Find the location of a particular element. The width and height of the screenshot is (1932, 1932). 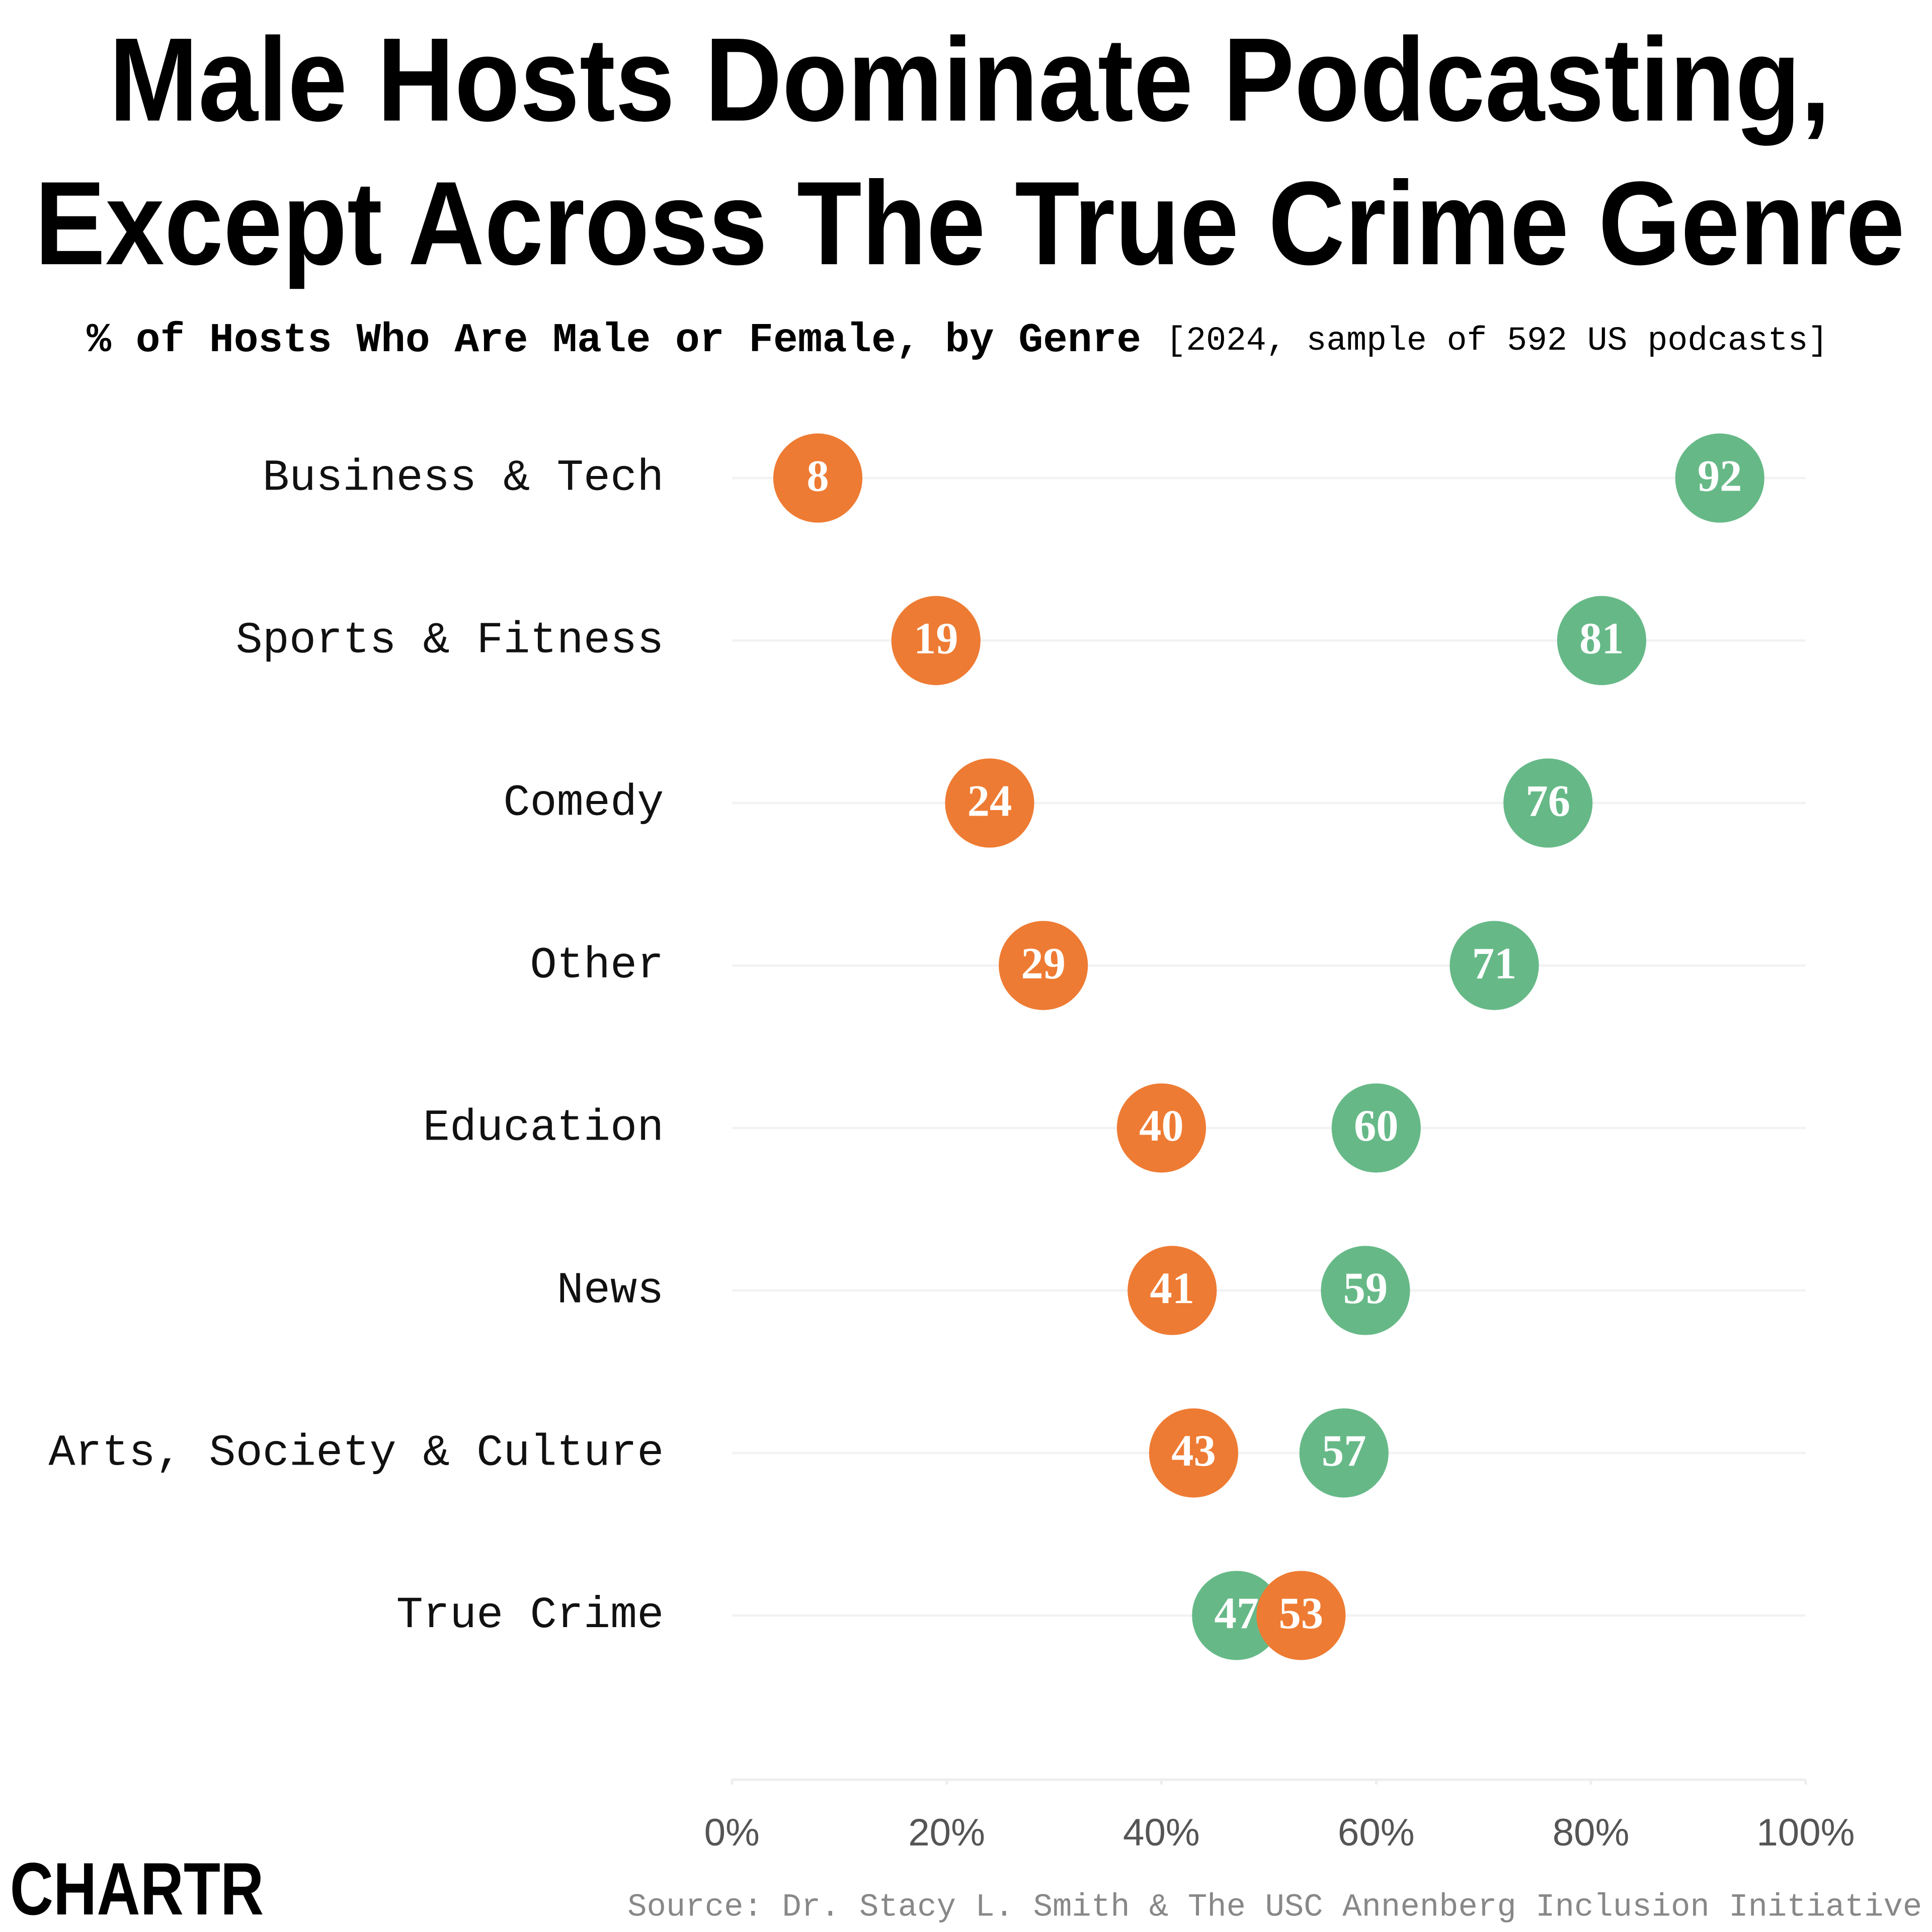

legend-female: Female is located at coordinates (823, 341).